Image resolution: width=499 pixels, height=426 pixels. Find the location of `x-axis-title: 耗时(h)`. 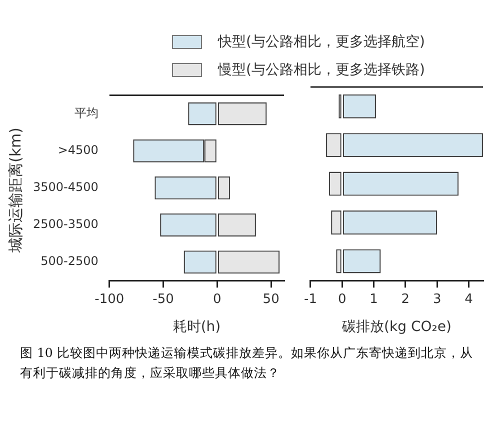

x-axis-title: 耗时(h) is located at coordinates (196, 327).